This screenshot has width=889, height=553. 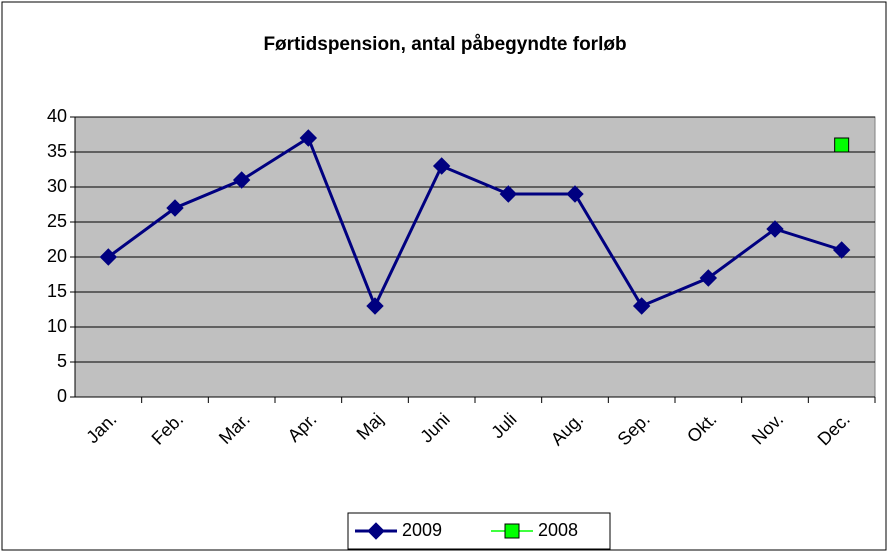 I want to click on y-tick-label: 20, so click(x=57, y=256).